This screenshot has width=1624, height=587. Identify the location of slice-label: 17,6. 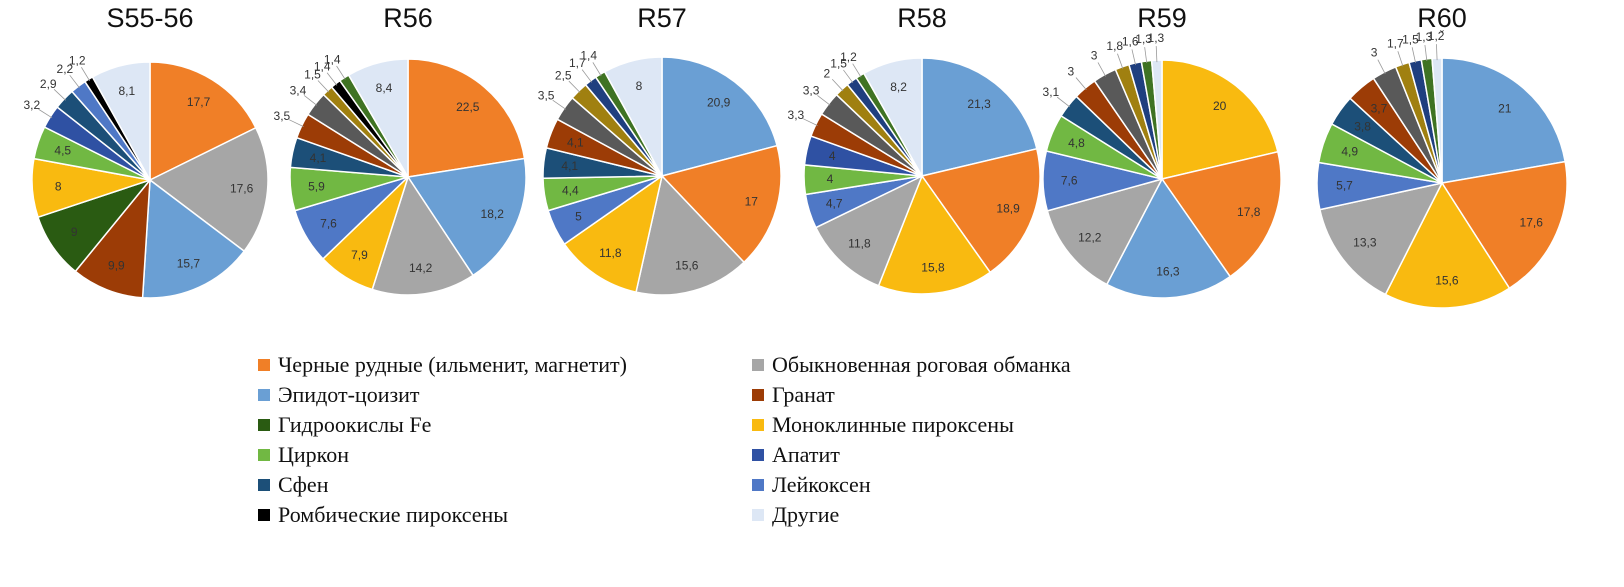
(1532, 222).